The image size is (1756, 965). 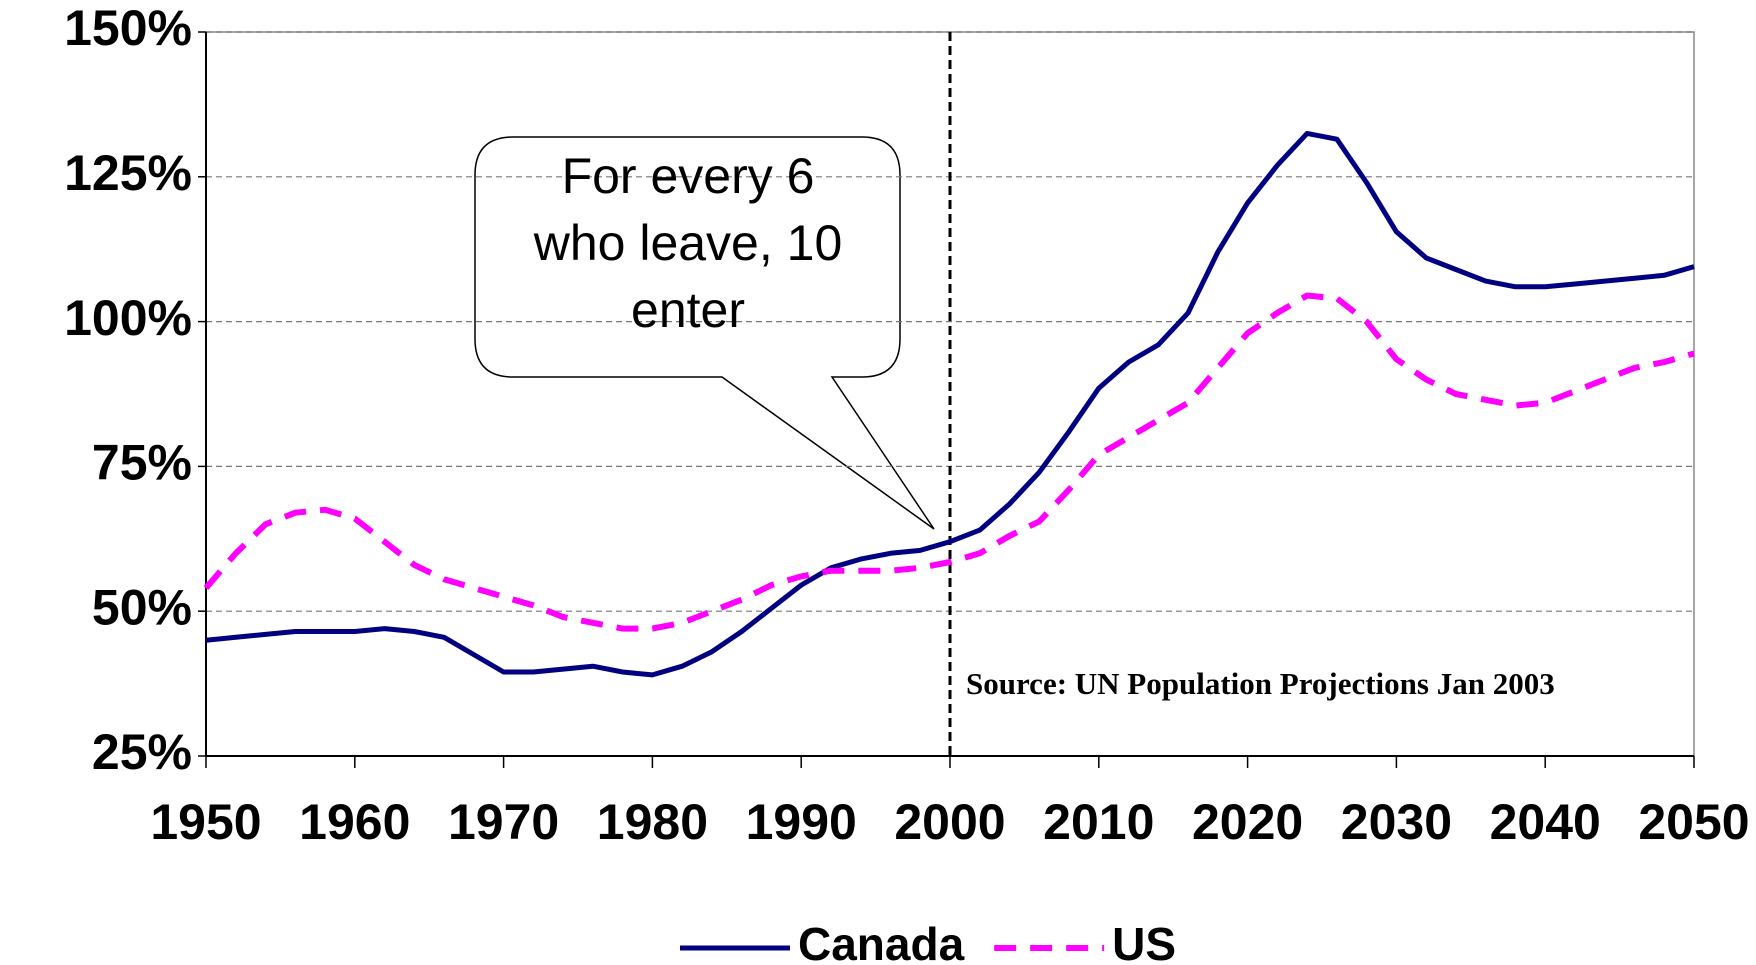 What do you see at coordinates (503, 822) in the screenshot?
I see `x-tick-label: 1970` at bounding box center [503, 822].